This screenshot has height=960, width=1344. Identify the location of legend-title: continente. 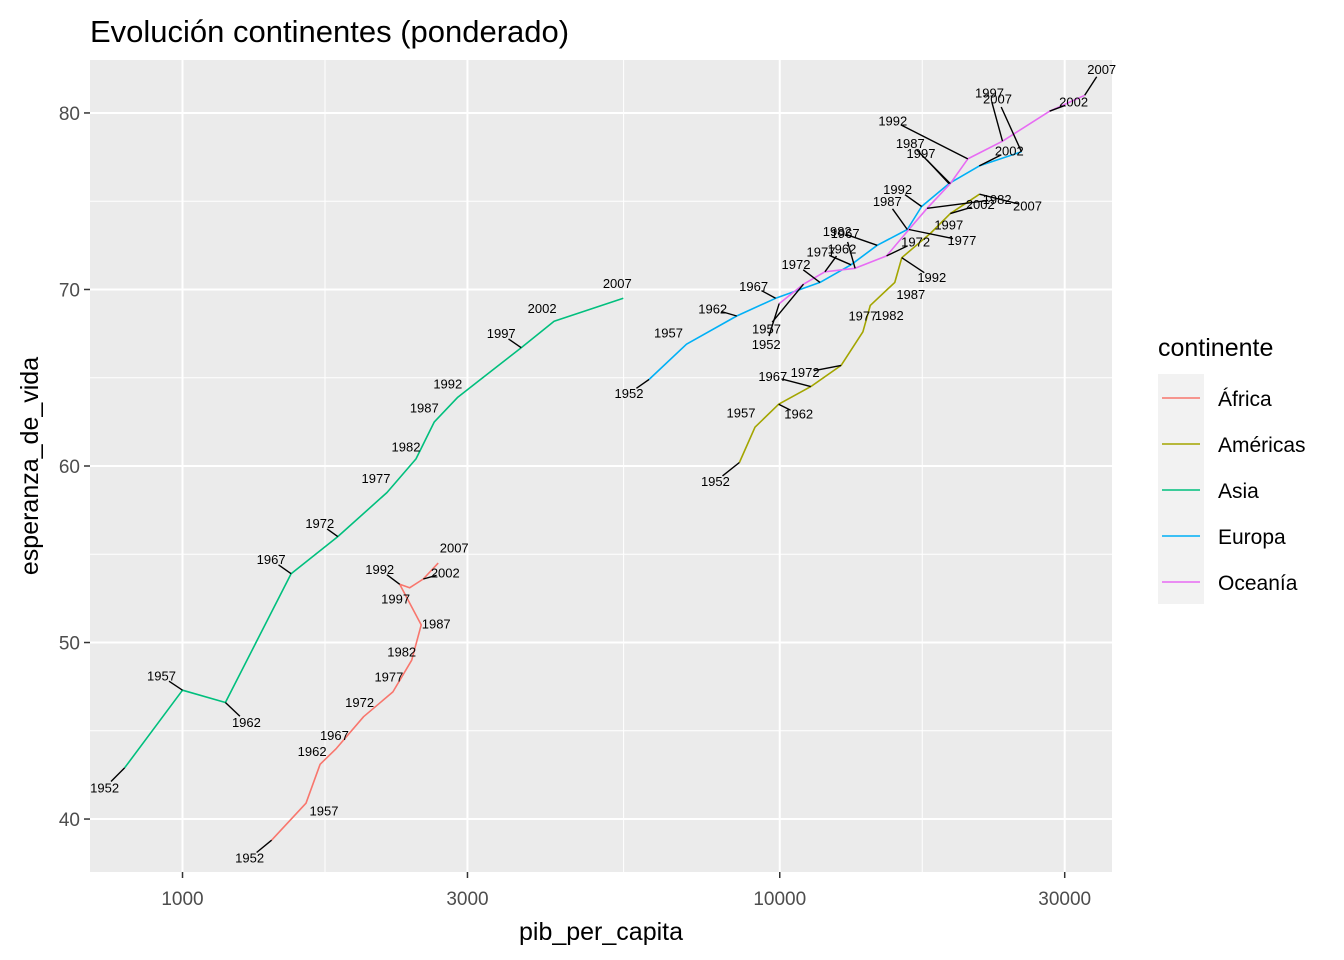
(1215, 348).